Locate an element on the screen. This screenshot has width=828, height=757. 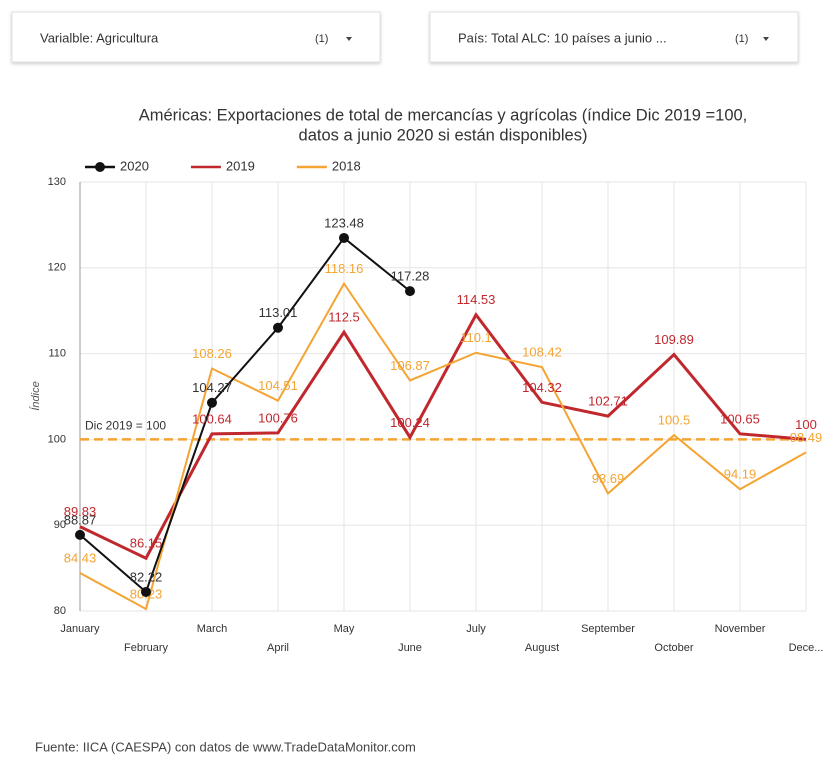
x-tick-label: March is located at coordinates (212, 629).